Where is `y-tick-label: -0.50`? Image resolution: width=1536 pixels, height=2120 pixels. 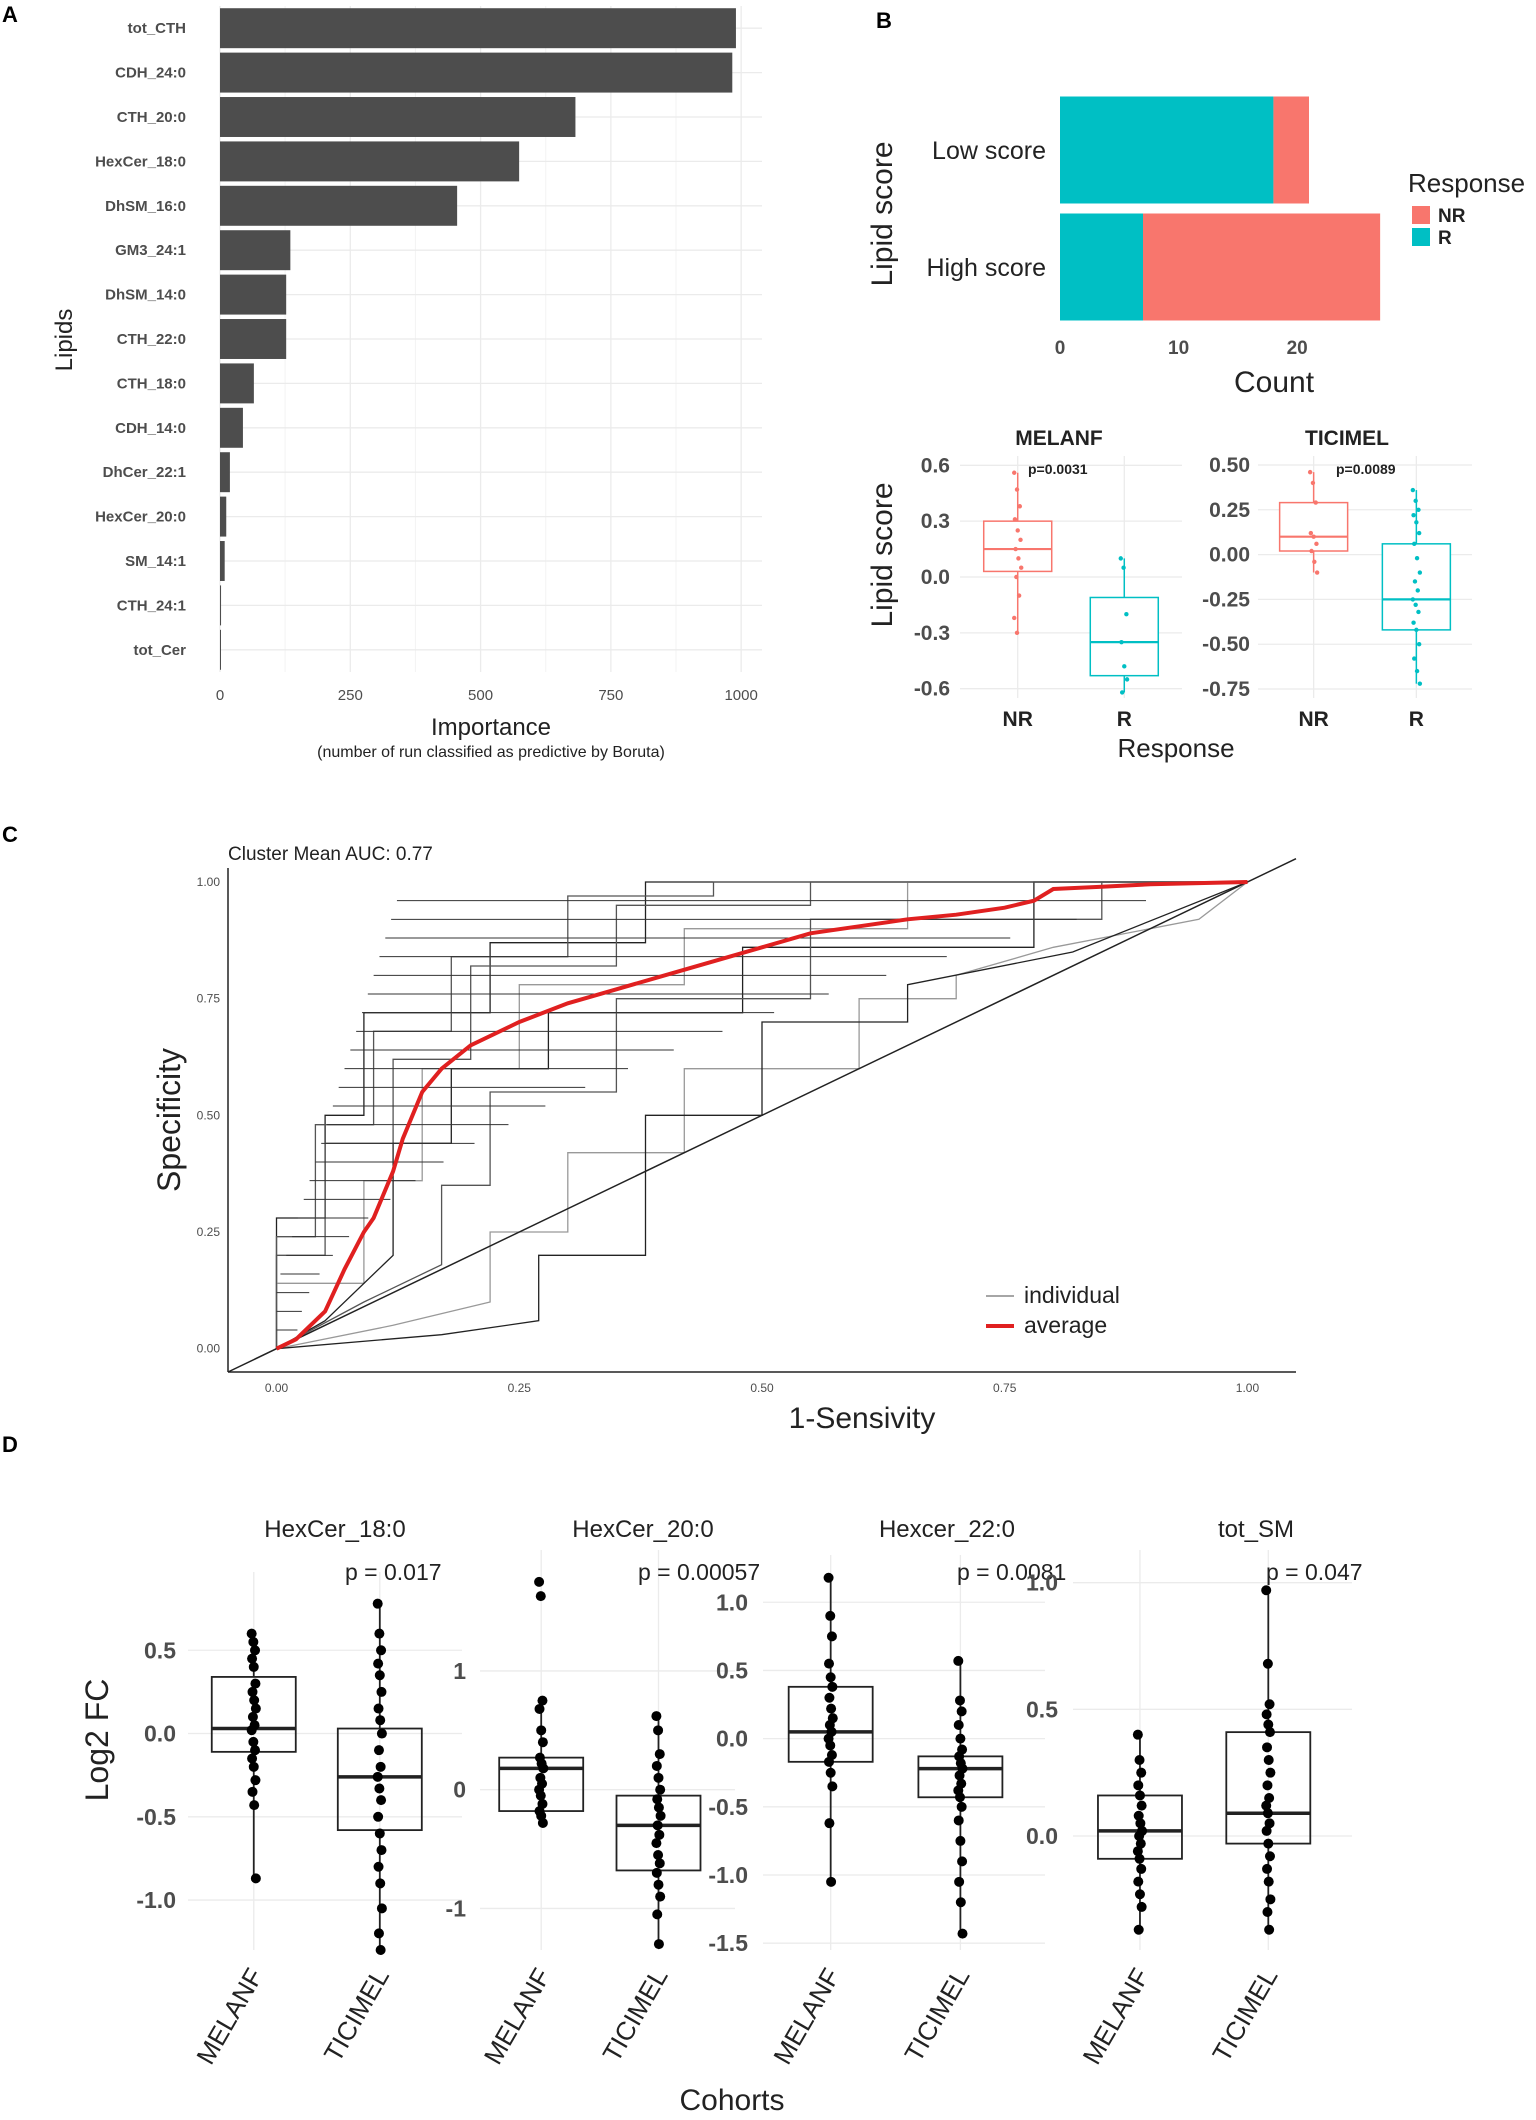 y-tick-label: -0.50 is located at coordinates (1226, 644).